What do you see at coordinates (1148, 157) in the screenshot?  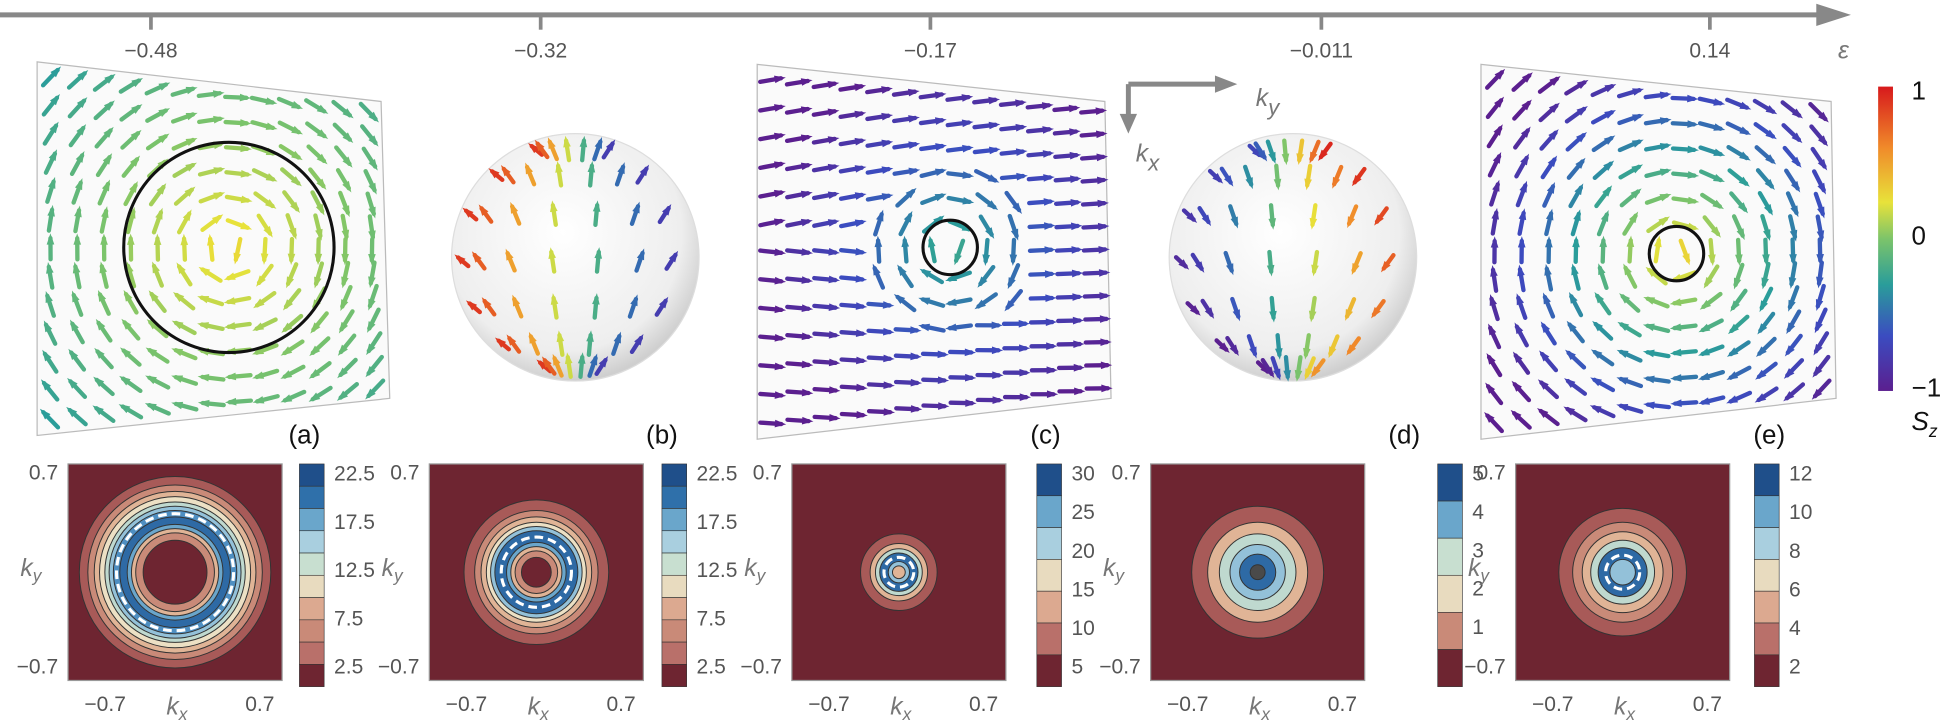 I see `kx-label: kx` at bounding box center [1148, 157].